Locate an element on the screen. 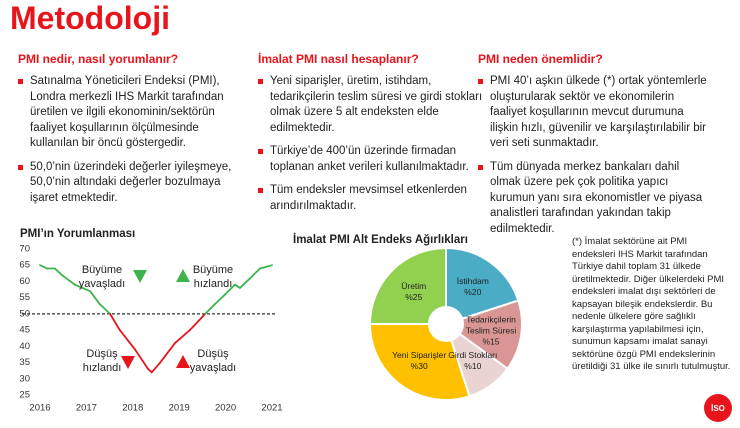 This screenshot has width=740, height=428. y-tick-label: 65 is located at coordinates (24, 265).